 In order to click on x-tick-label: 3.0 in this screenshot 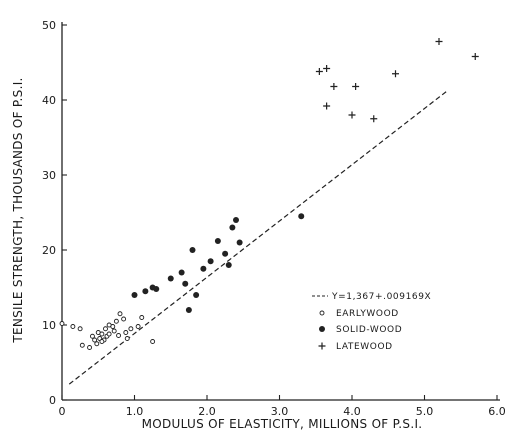, I will do `click(280, 411)`.